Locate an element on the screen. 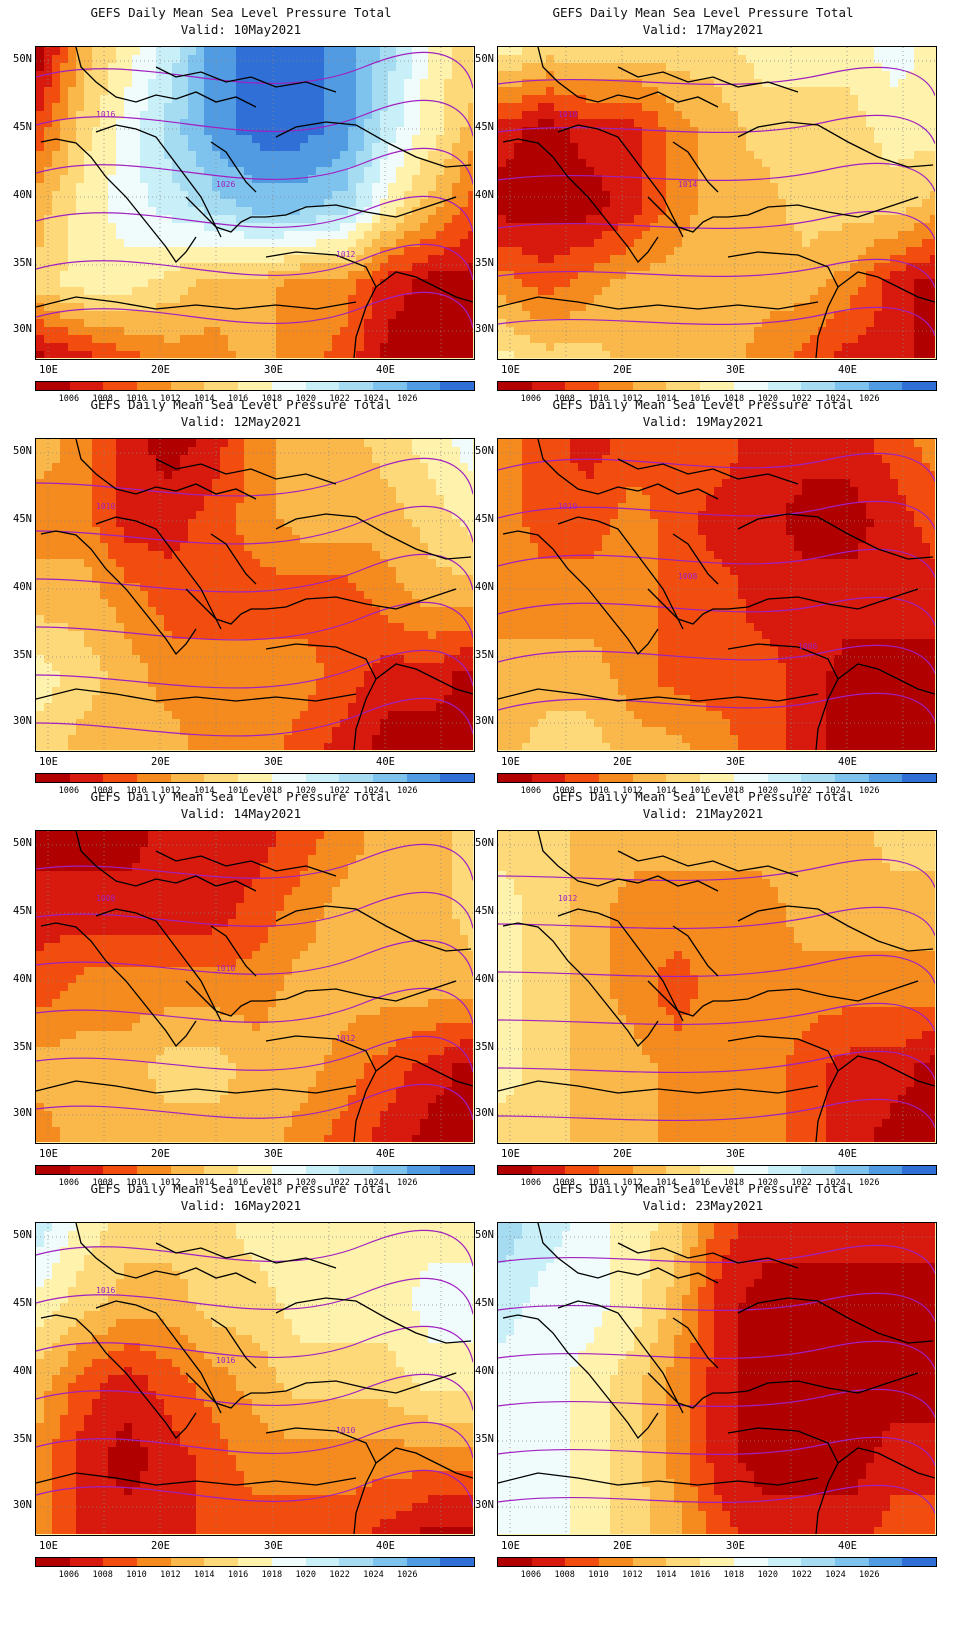  panel-title: GEFS Daily Mean Sea Level Pressure Total is located at coordinates (703, 1188).